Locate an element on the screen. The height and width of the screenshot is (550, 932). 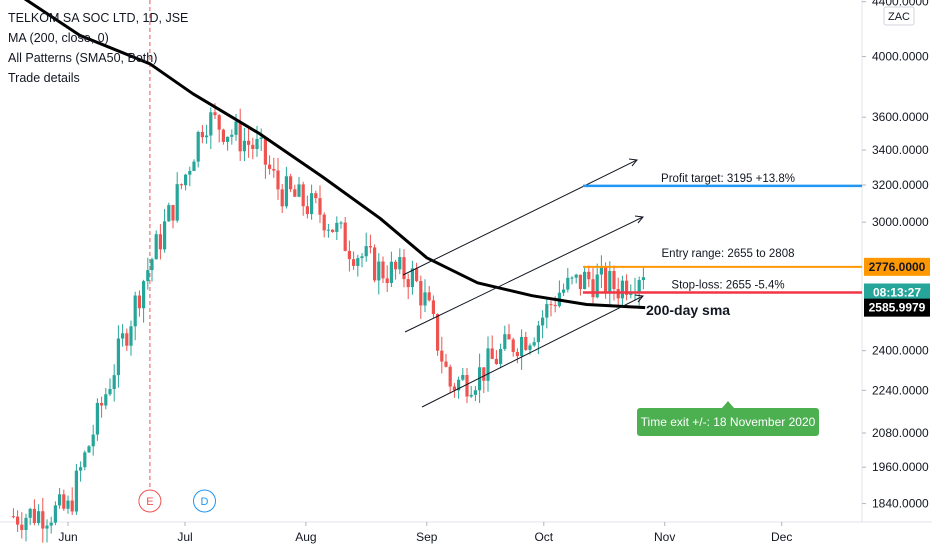
sma-price-tag-label: 2585.9979 is located at coordinates (897, 308).